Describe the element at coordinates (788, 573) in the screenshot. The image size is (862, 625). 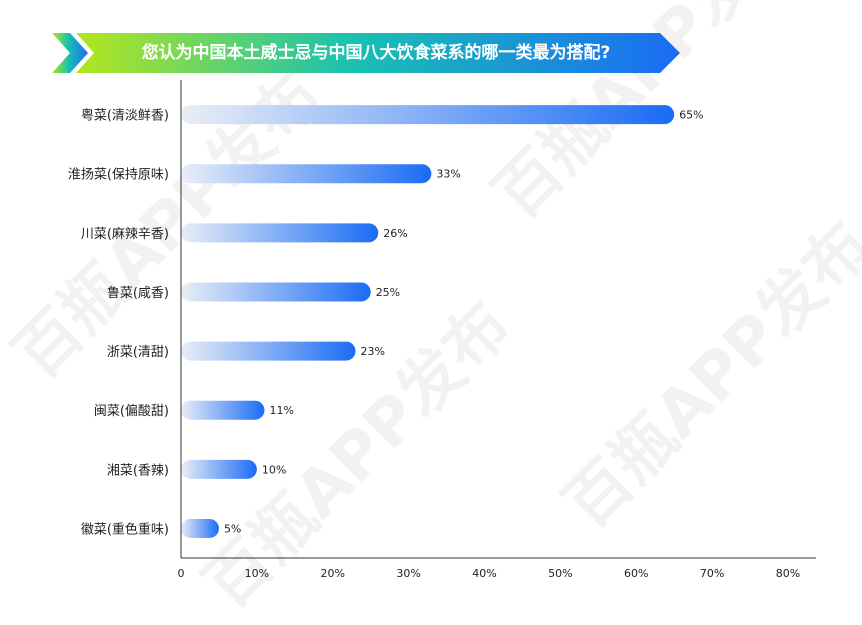
I see `x-tick-label: 80%` at that location.